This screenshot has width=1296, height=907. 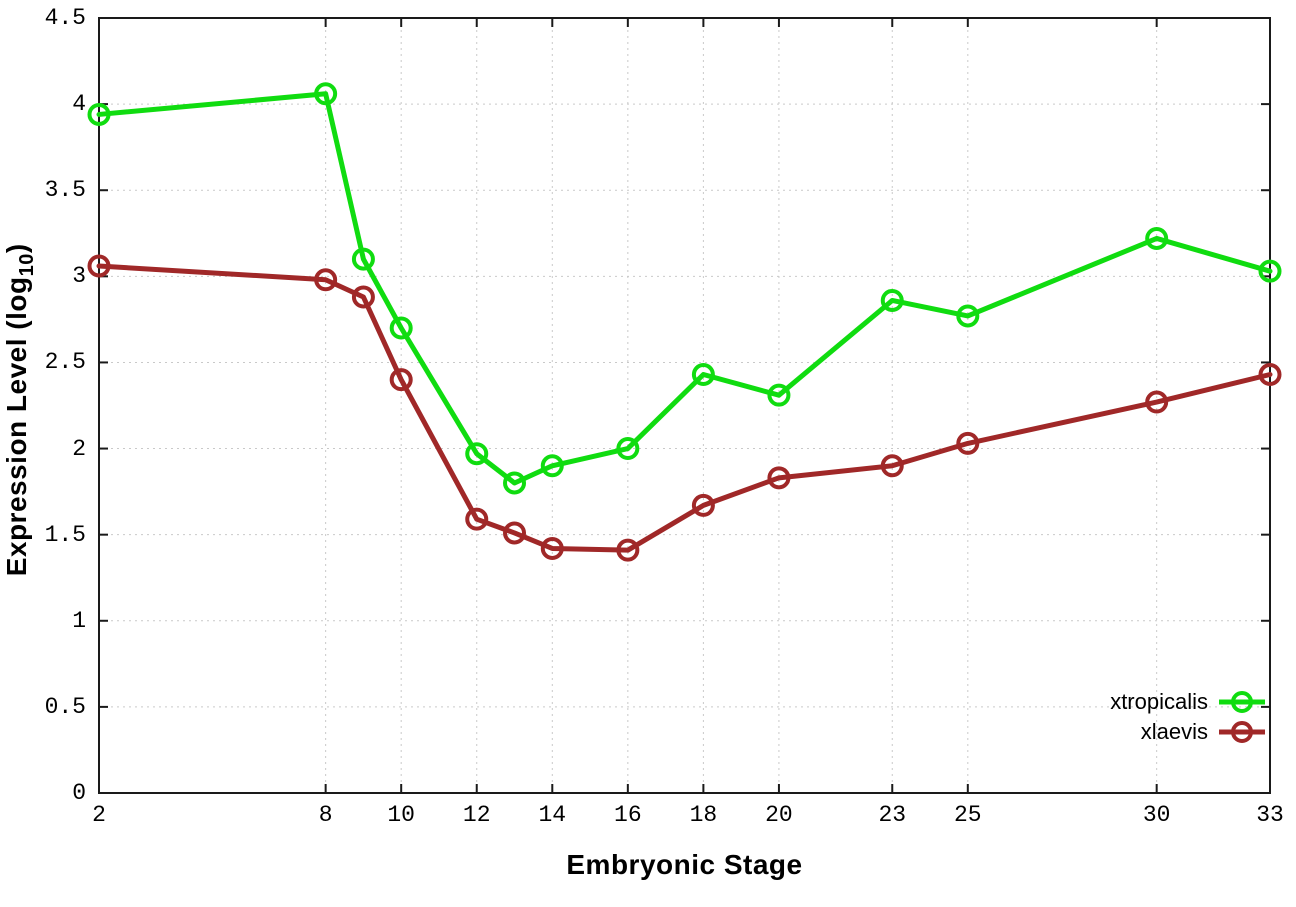 I want to click on legend-label-xtropicalis: xtropicalis, so click(x=1159, y=701).